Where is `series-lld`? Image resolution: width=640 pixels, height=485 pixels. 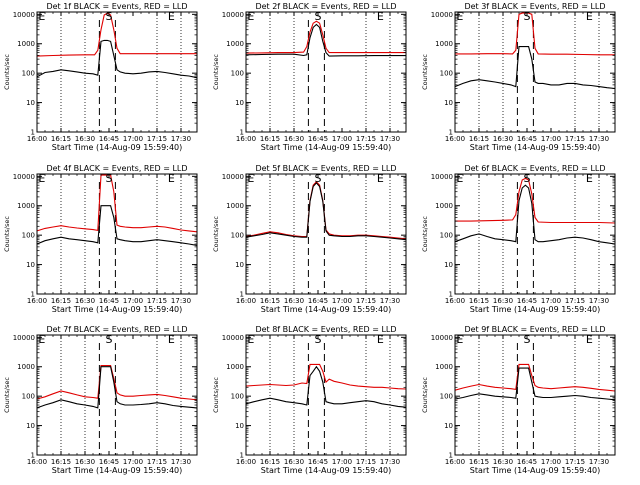 series-lld is located at coordinates (117, 382).